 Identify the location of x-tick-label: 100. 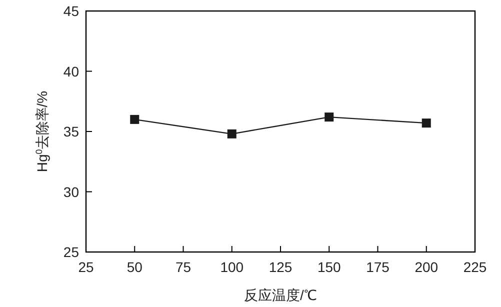
(232, 267).